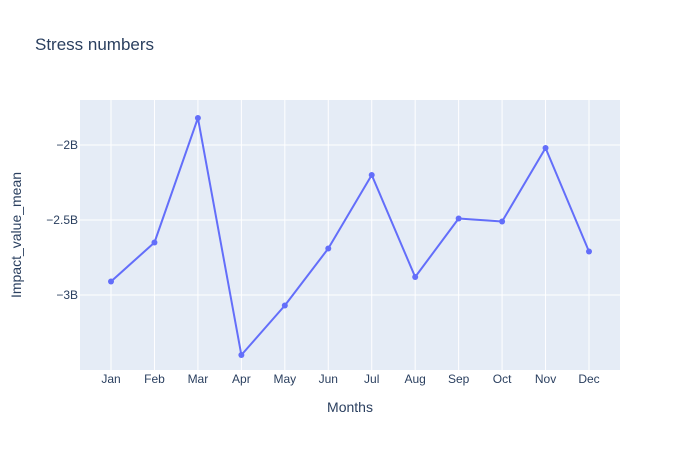  Describe the element at coordinates (459, 379) in the screenshot. I see `x-tick-label: Sep` at that location.